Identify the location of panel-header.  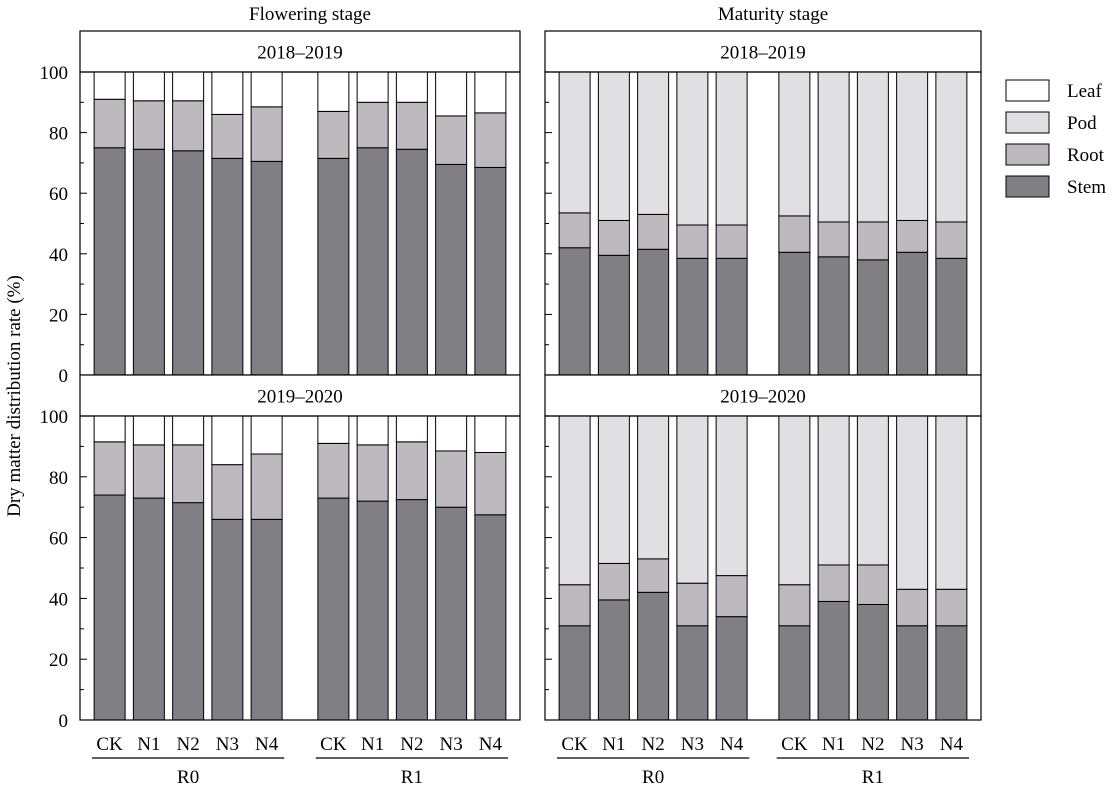
(300, 51).